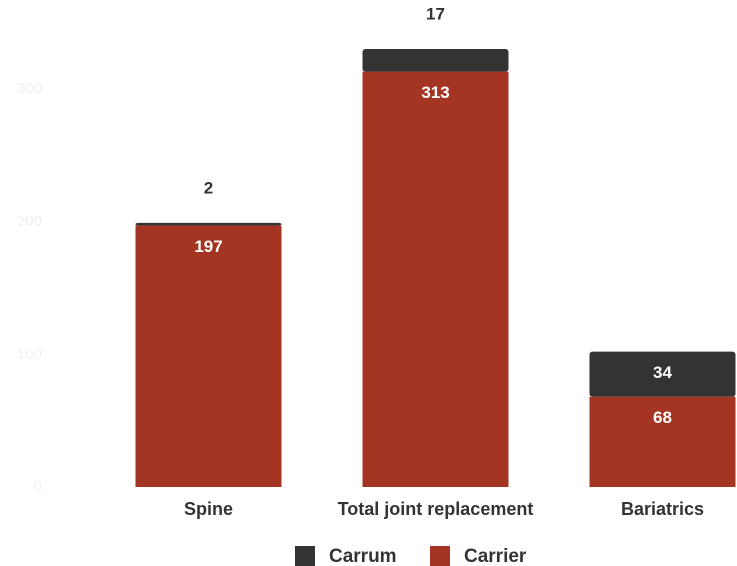 Image resolution: width=737 pixels, height=566 pixels. I want to click on y-tick-label: 0, so click(38, 486).